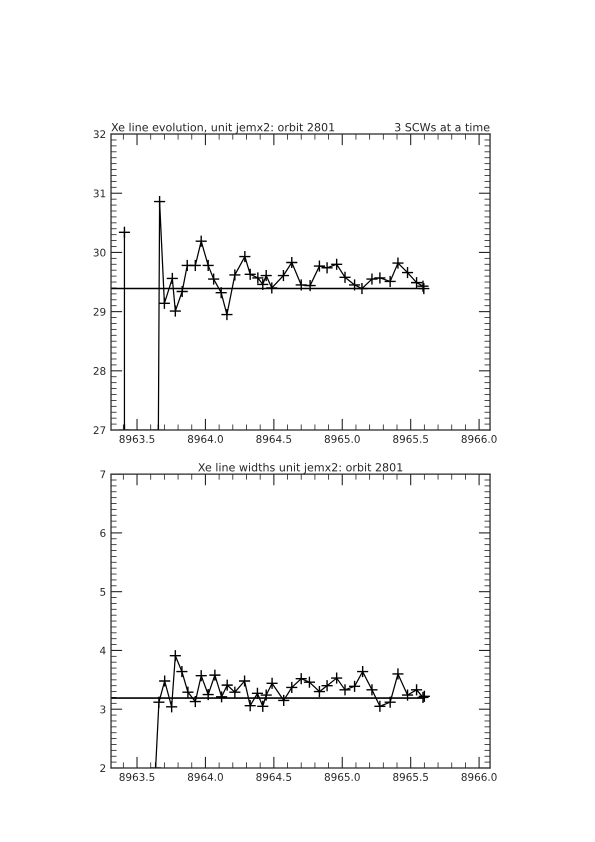 This screenshot has height=842, width=595. What do you see at coordinates (100, 430) in the screenshot?
I see `y-tick-label: 27` at bounding box center [100, 430].